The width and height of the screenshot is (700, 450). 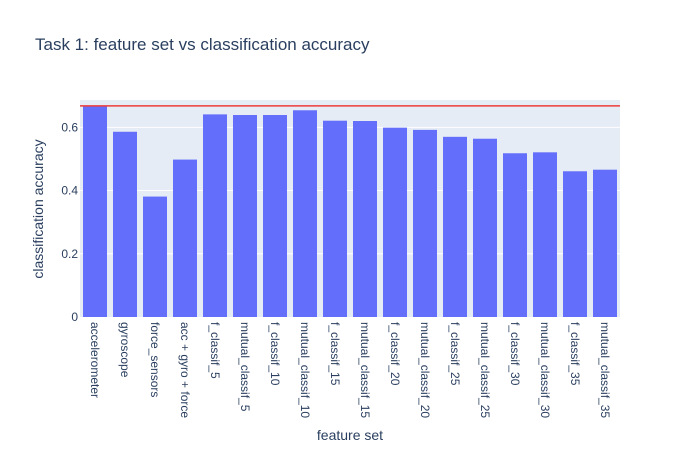 I want to click on y-axis-ticks: 0 0.2 0.4 0.6, so click(x=69, y=222).